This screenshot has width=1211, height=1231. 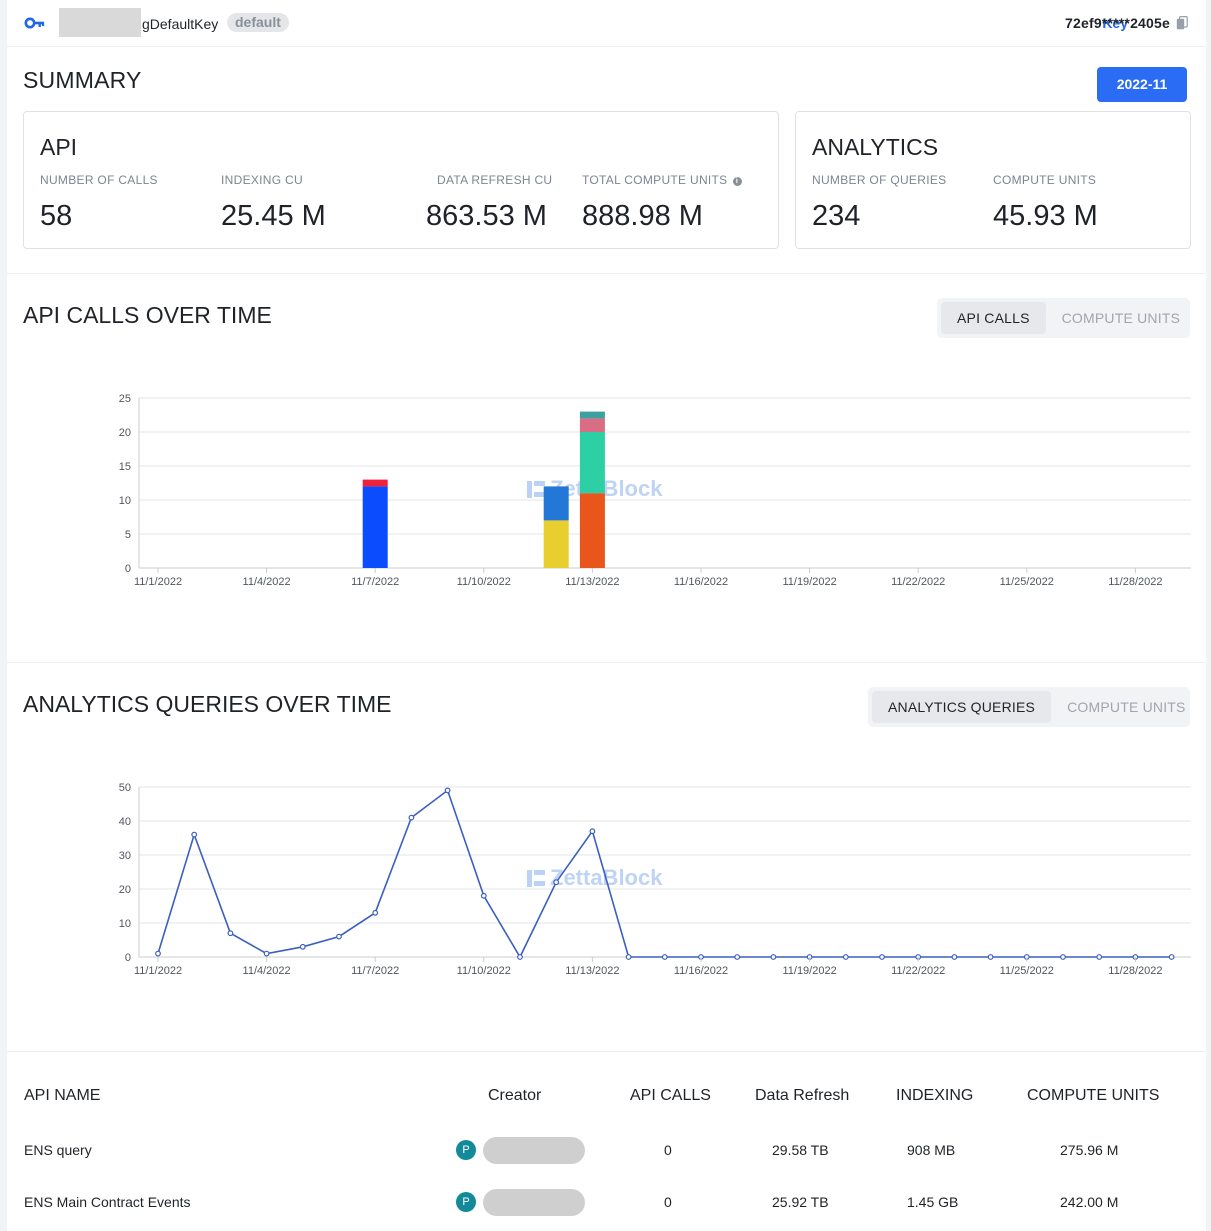 I want to click on toggle-api-compute-units: COMPUTE UNITS, so click(x=1121, y=318).